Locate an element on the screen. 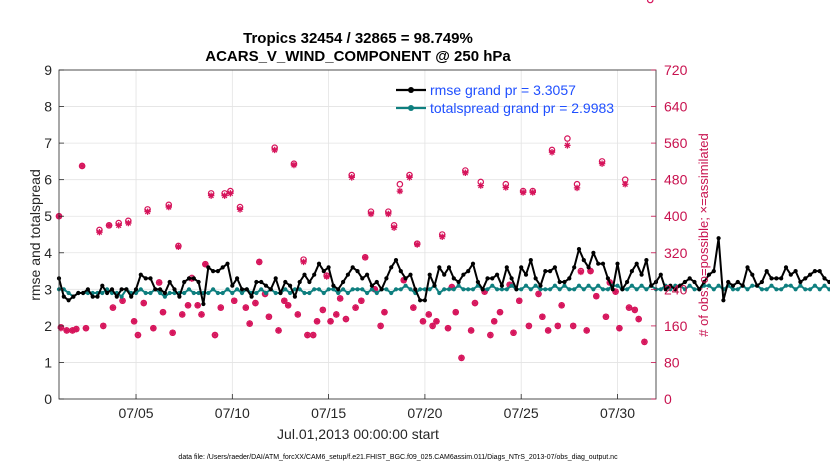 The height and width of the screenshot is (470, 830). y-right-tick-label: 320 is located at coordinates (676, 253).